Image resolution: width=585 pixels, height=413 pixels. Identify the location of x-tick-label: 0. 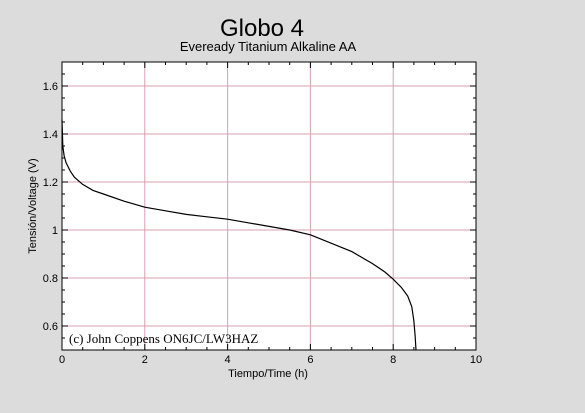
(62, 360).